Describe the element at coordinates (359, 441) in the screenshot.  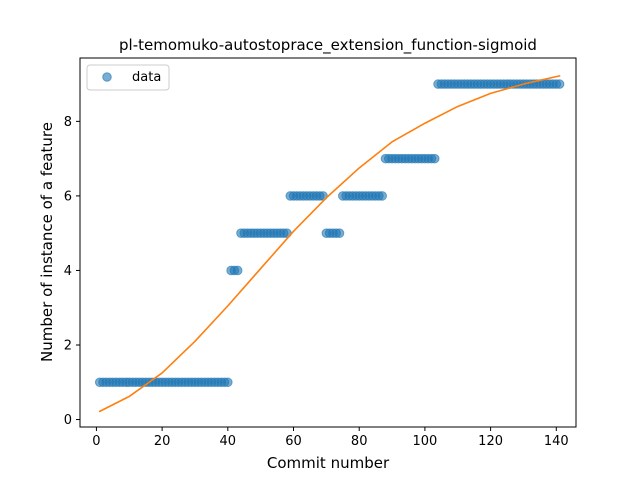
I see `x-tick-label: 80` at that location.